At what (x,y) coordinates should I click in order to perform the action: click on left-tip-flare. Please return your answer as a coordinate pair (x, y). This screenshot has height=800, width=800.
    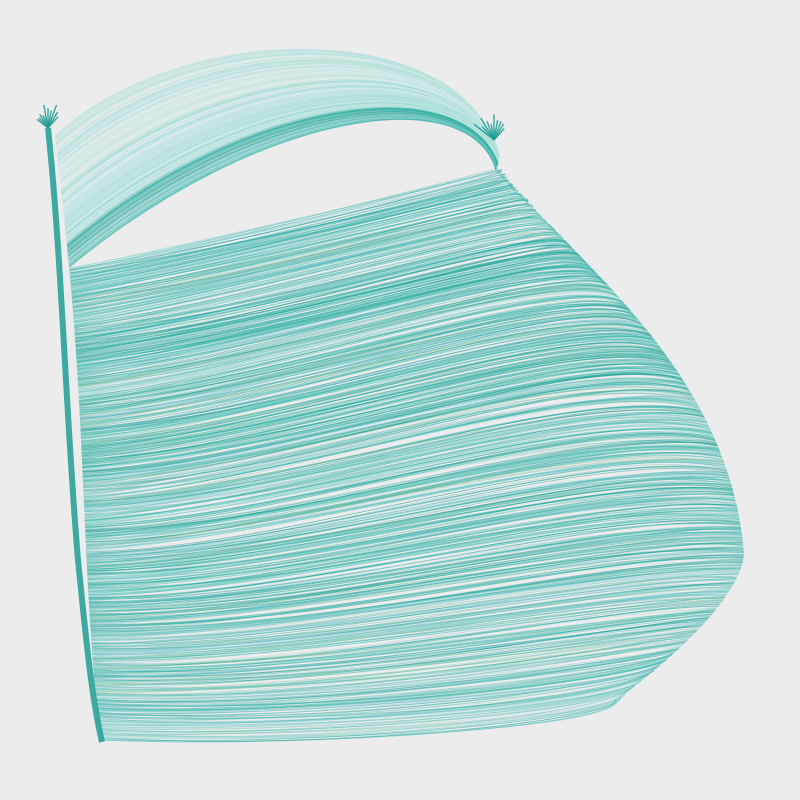
    Looking at the image, I should click on (47, 116).